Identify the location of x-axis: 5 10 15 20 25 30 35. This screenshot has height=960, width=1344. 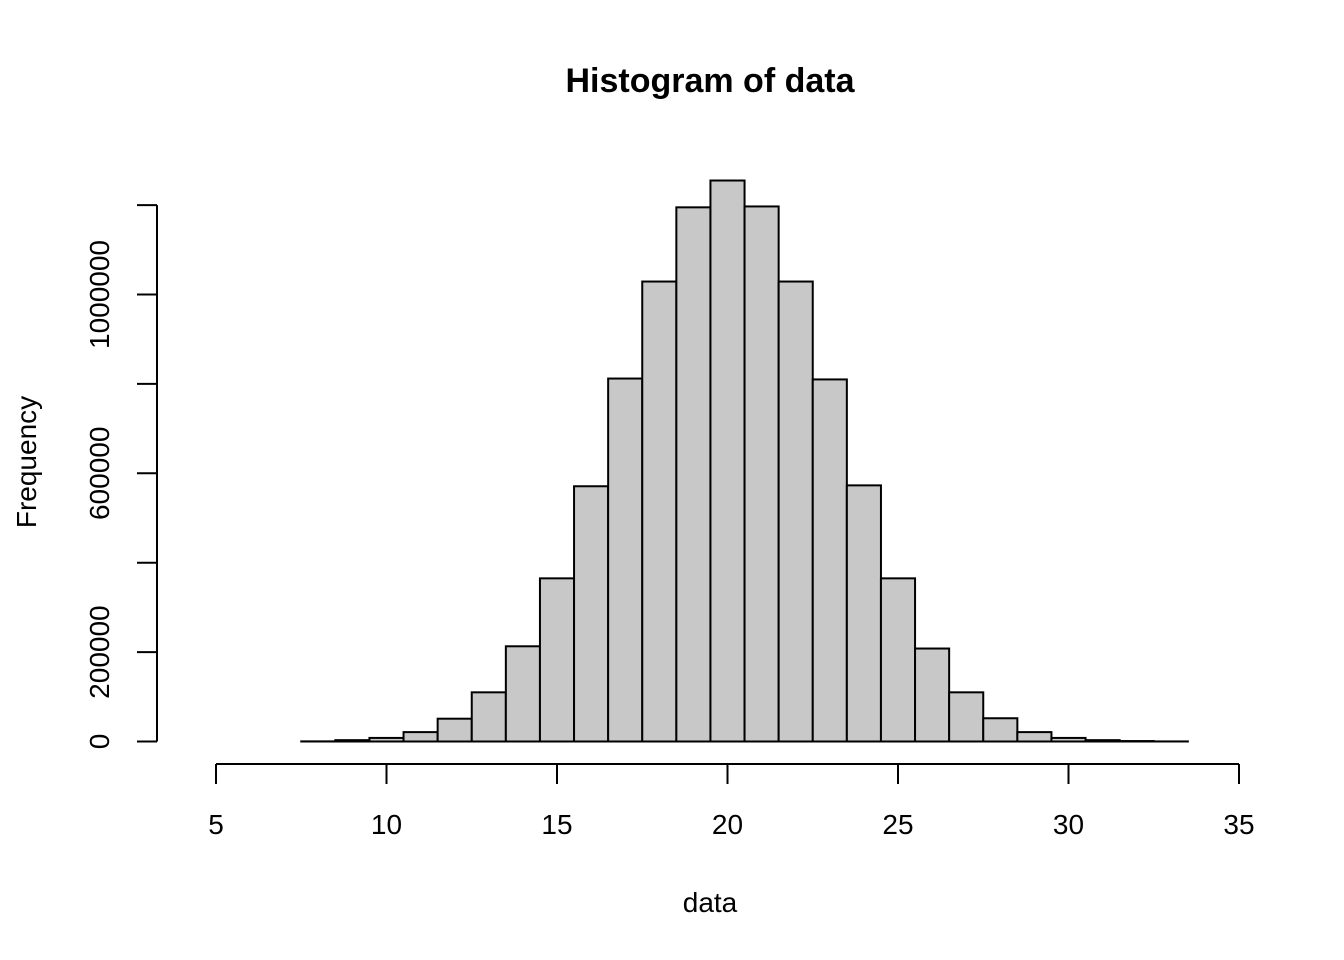
(731, 801).